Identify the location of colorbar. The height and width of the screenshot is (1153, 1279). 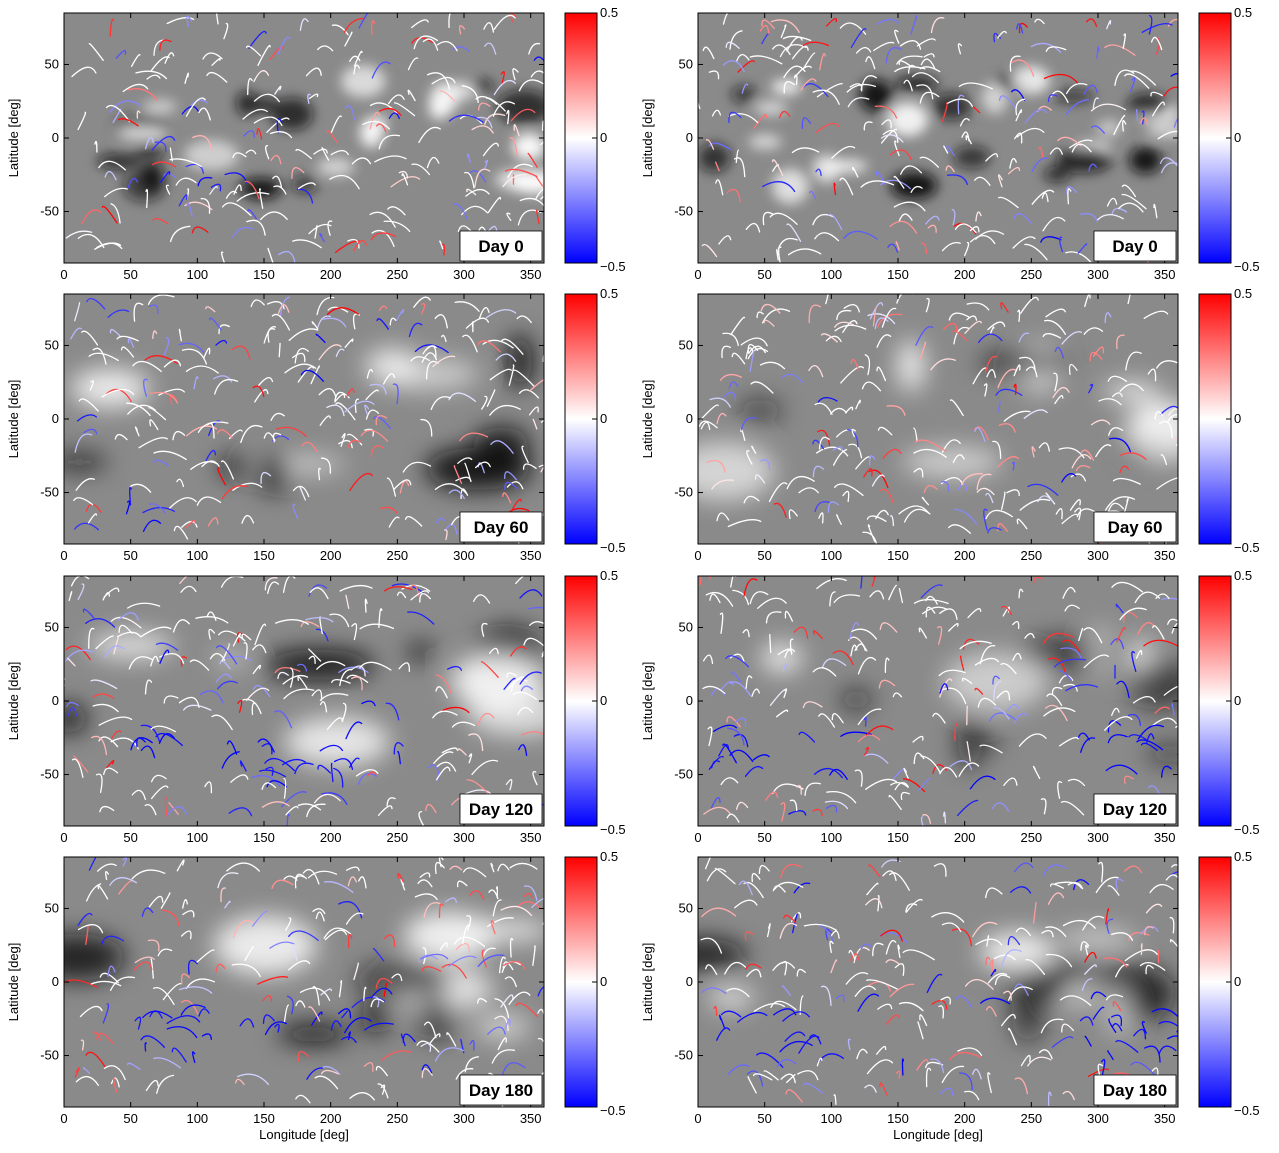
(581, 701).